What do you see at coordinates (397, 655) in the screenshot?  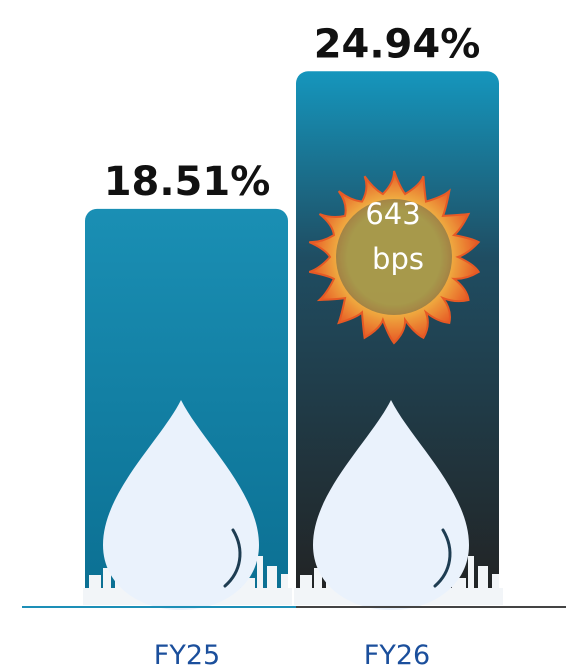 I see `category-label-fy26: FY26` at bounding box center [397, 655].